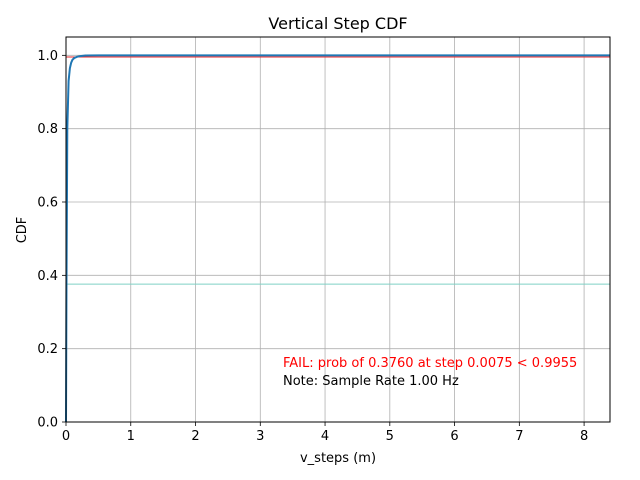  I want to click on y-tick-label: 0.4, so click(47, 276).